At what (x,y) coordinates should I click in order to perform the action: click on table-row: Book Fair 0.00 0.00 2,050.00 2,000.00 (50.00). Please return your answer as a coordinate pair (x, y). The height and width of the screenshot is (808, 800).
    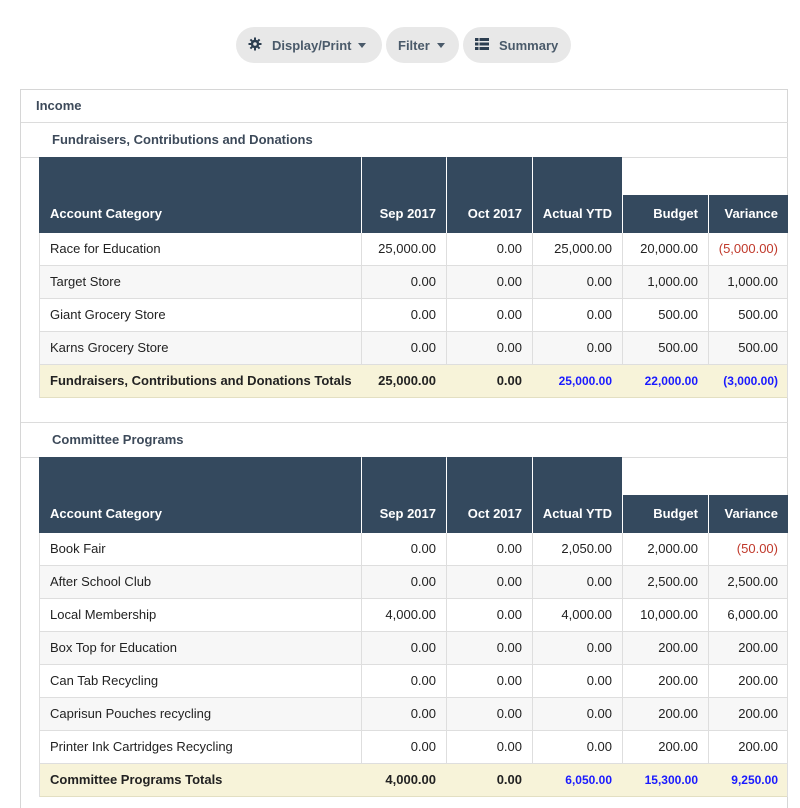
    Looking at the image, I should click on (413, 549).